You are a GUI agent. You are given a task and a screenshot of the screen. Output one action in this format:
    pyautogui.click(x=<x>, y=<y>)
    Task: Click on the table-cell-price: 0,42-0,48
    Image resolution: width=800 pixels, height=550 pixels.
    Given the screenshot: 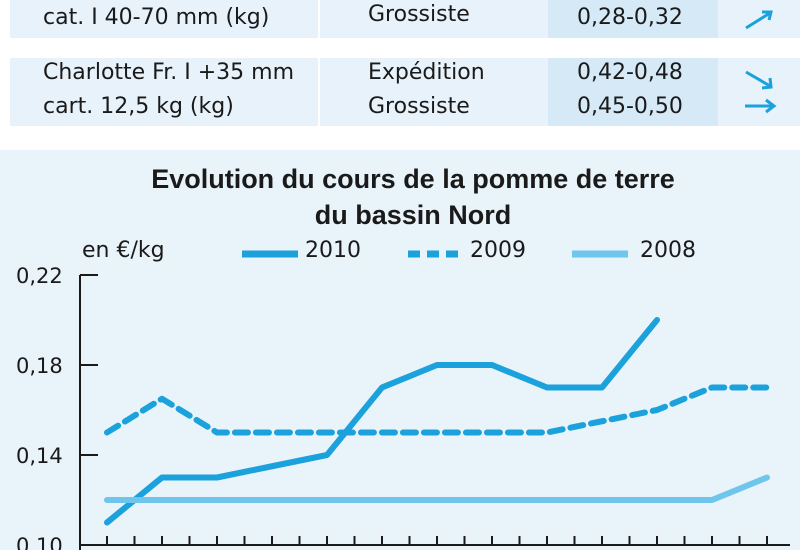 What is the action you would take?
    pyautogui.click(x=630, y=72)
    